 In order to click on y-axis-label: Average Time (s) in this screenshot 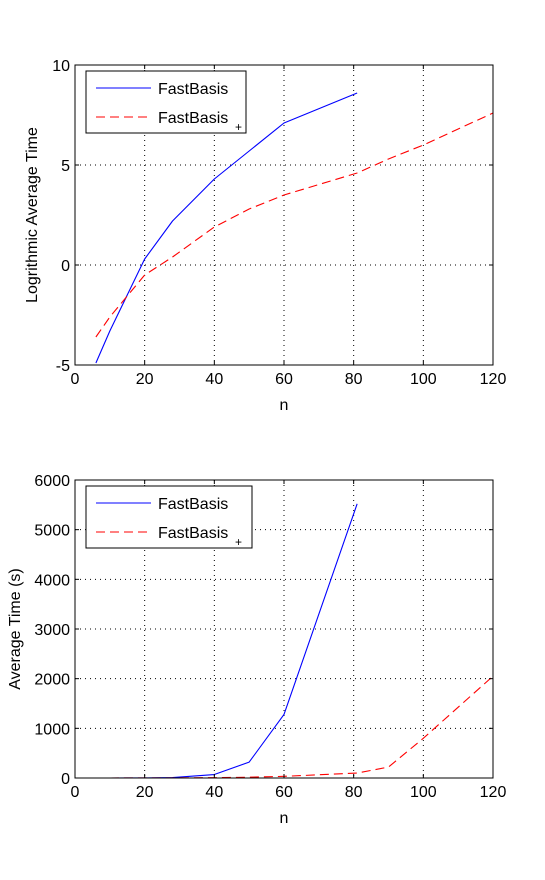, I will do `click(15, 629)`.